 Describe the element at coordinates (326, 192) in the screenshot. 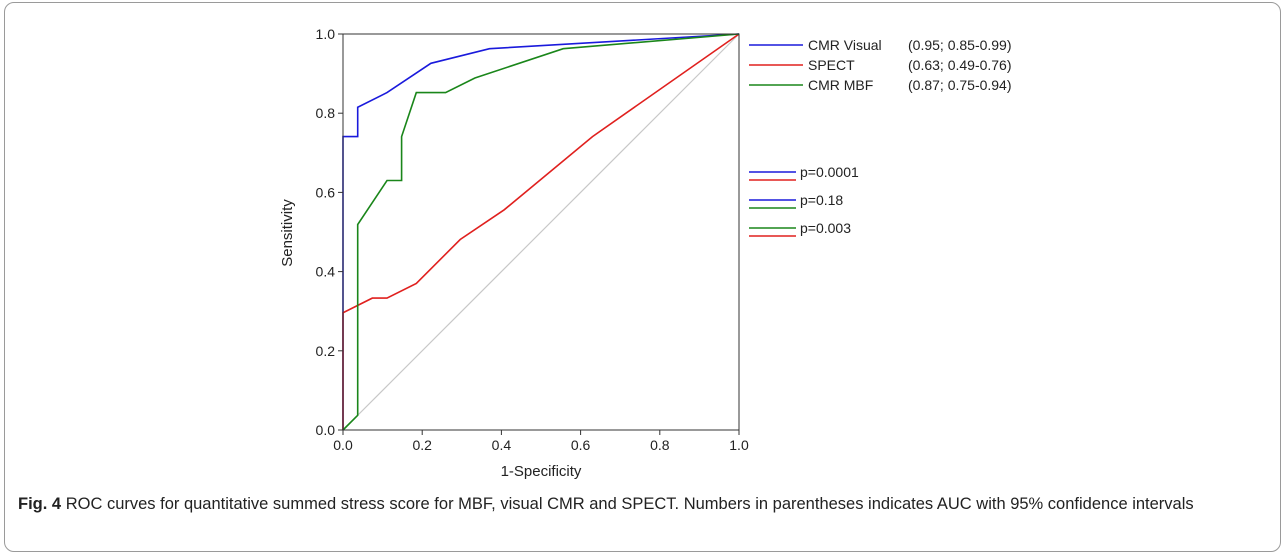

I see `y-tick-label: 0.6` at that location.